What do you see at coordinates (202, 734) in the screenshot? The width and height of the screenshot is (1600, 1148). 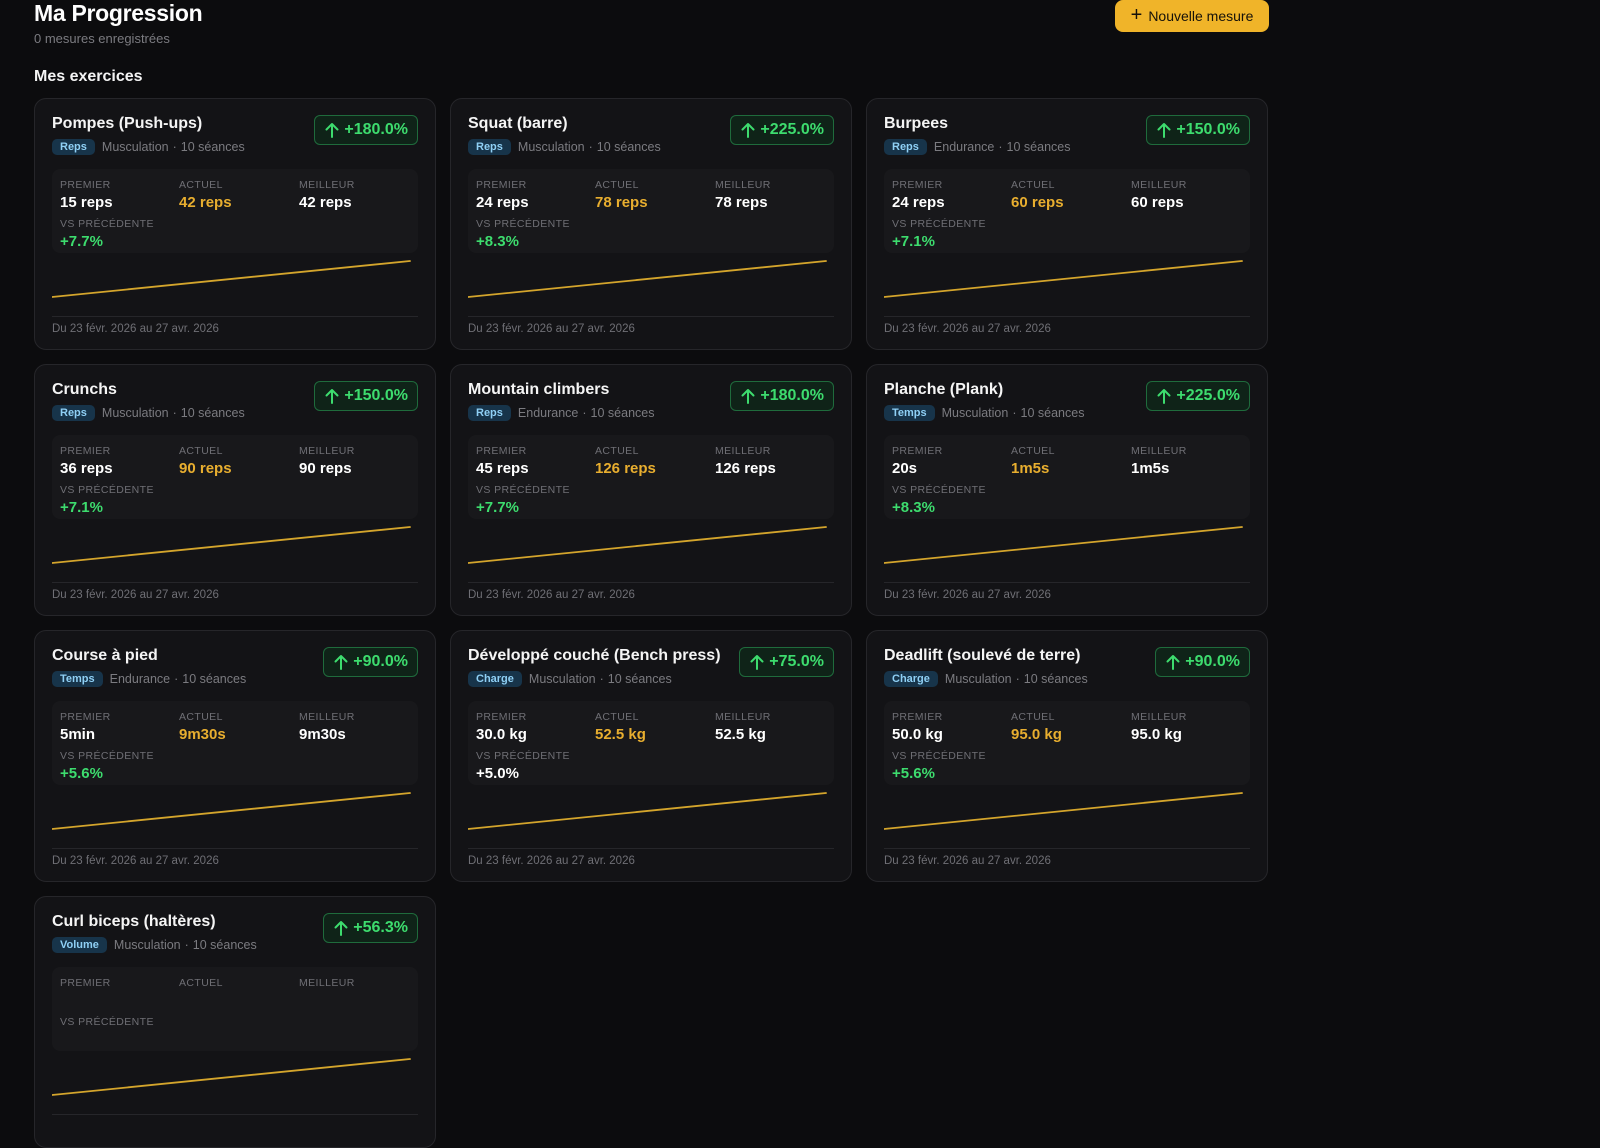 I see `stat-current-value: 9m30s` at bounding box center [202, 734].